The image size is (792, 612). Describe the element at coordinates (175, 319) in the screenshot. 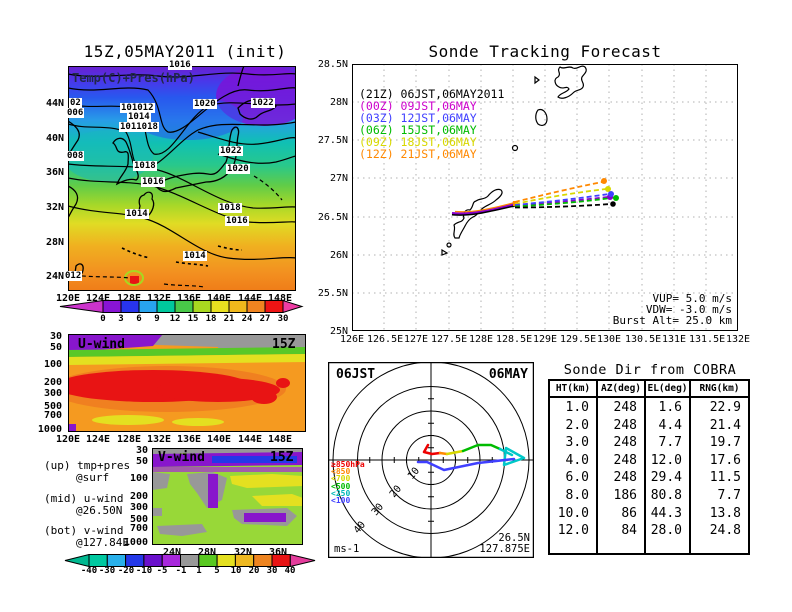

I see `cb-tick: 12` at that location.